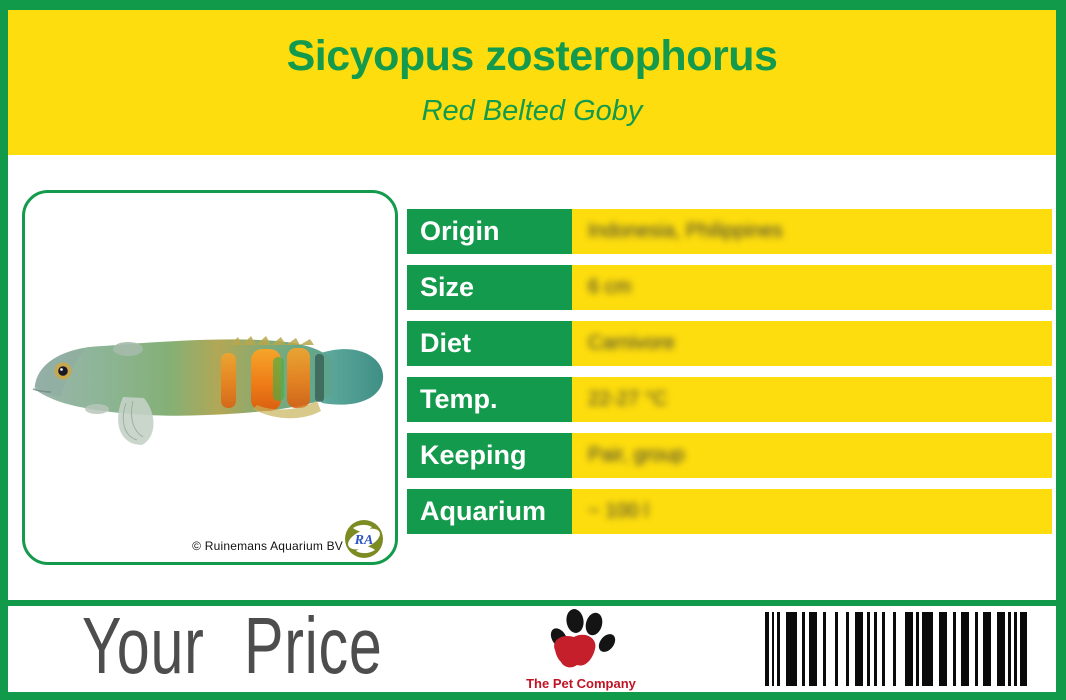 This screenshot has width=1066, height=700. I want to click on paw-icon, so click(583, 638).